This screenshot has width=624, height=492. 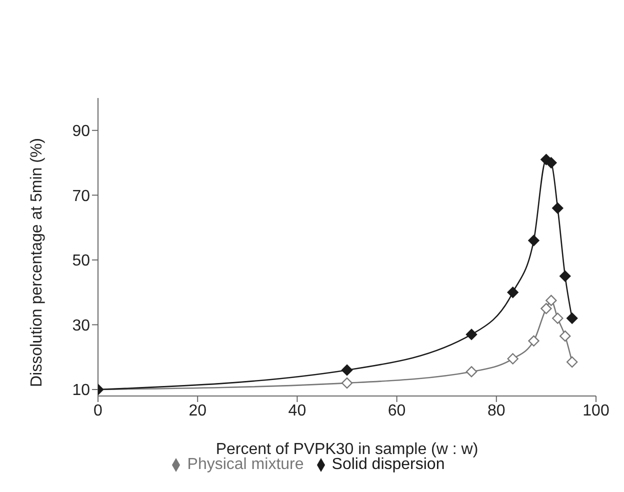 What do you see at coordinates (197, 411) in the screenshot?
I see `x-tick-label: 20` at bounding box center [197, 411].